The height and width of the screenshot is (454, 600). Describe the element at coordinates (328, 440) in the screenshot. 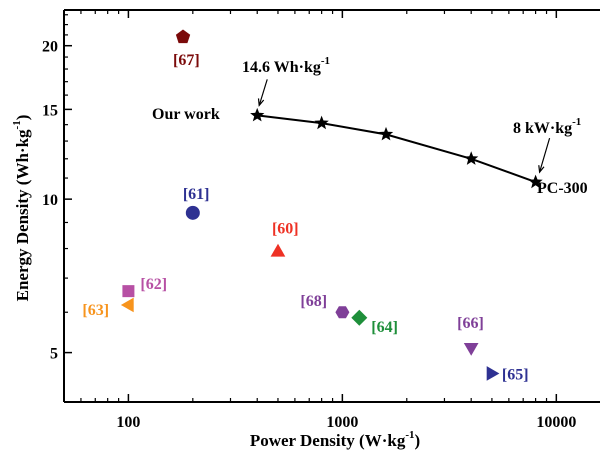

I see `x-axis-title-text: Power Density (W·kg` at that location.